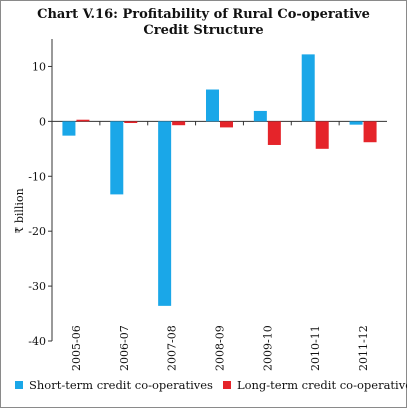  I want to click on y-tick-label: -10, so click(37, 176).